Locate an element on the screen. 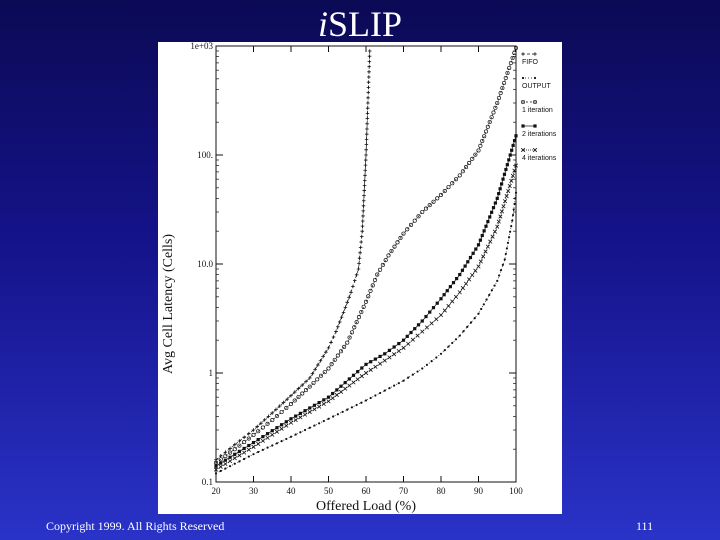  y-tick-label: 1e+03 is located at coordinates (201, 46).